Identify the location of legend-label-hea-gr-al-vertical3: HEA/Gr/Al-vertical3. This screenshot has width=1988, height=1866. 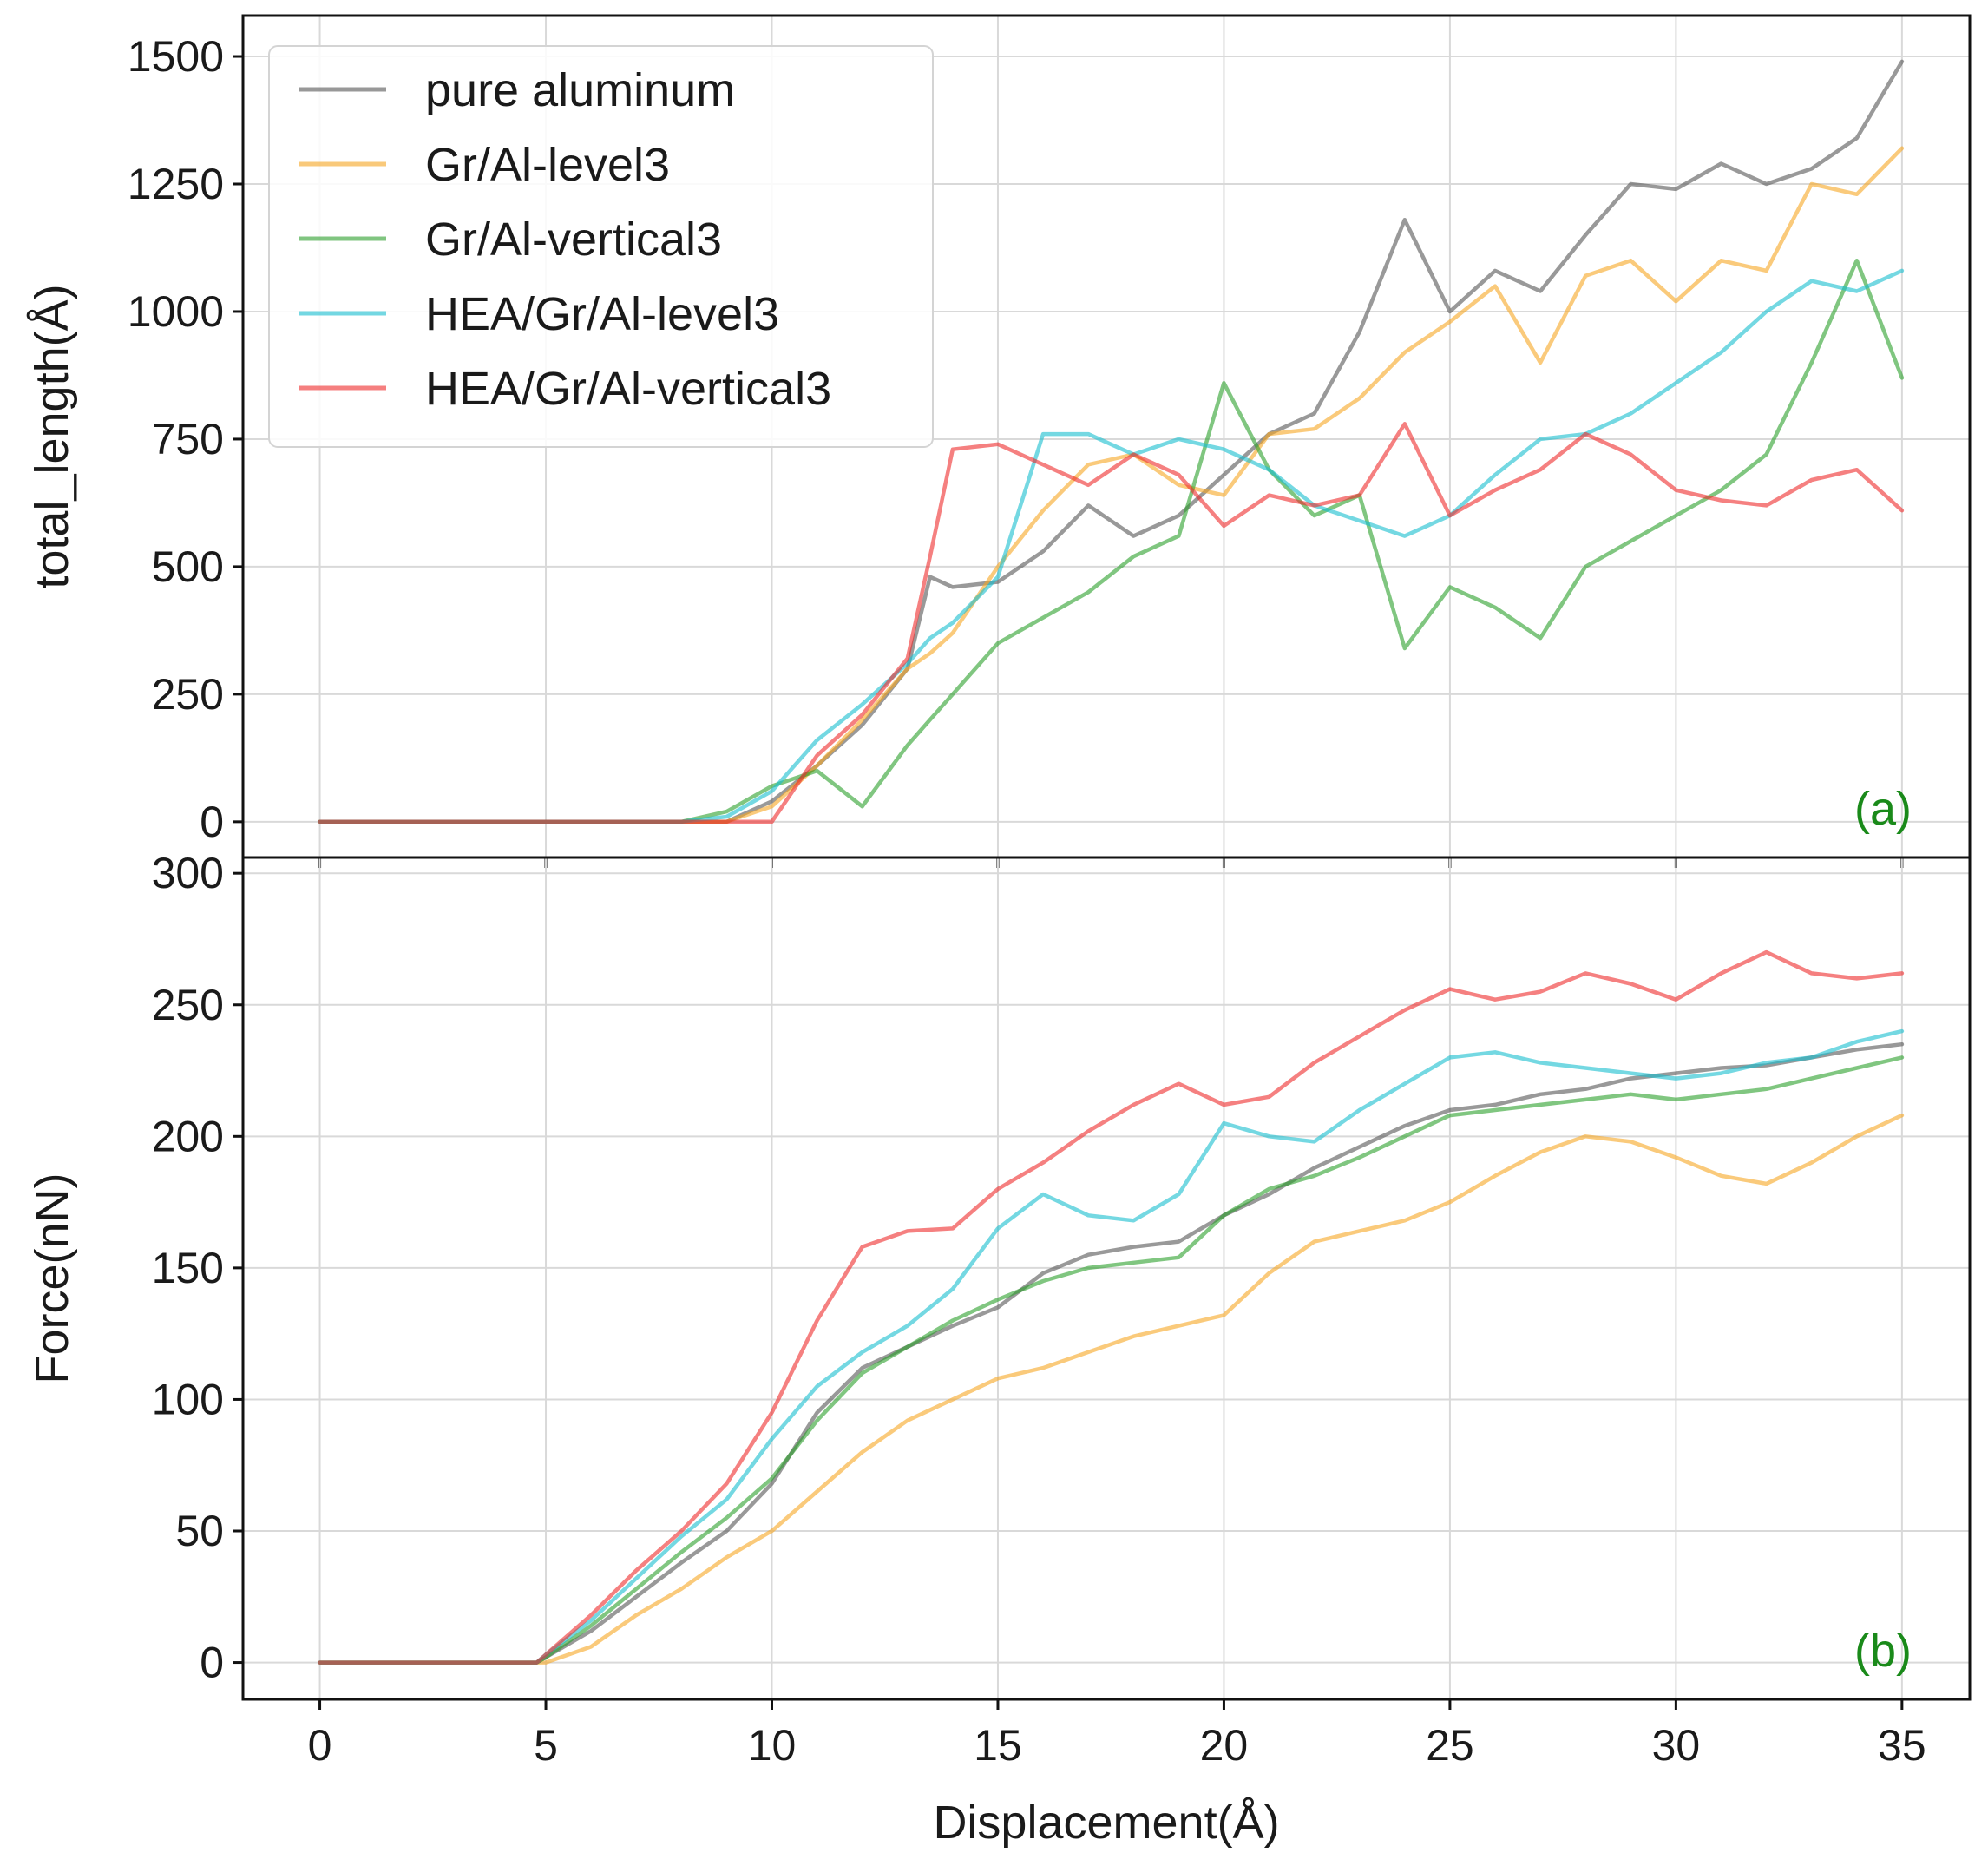
(628, 389).